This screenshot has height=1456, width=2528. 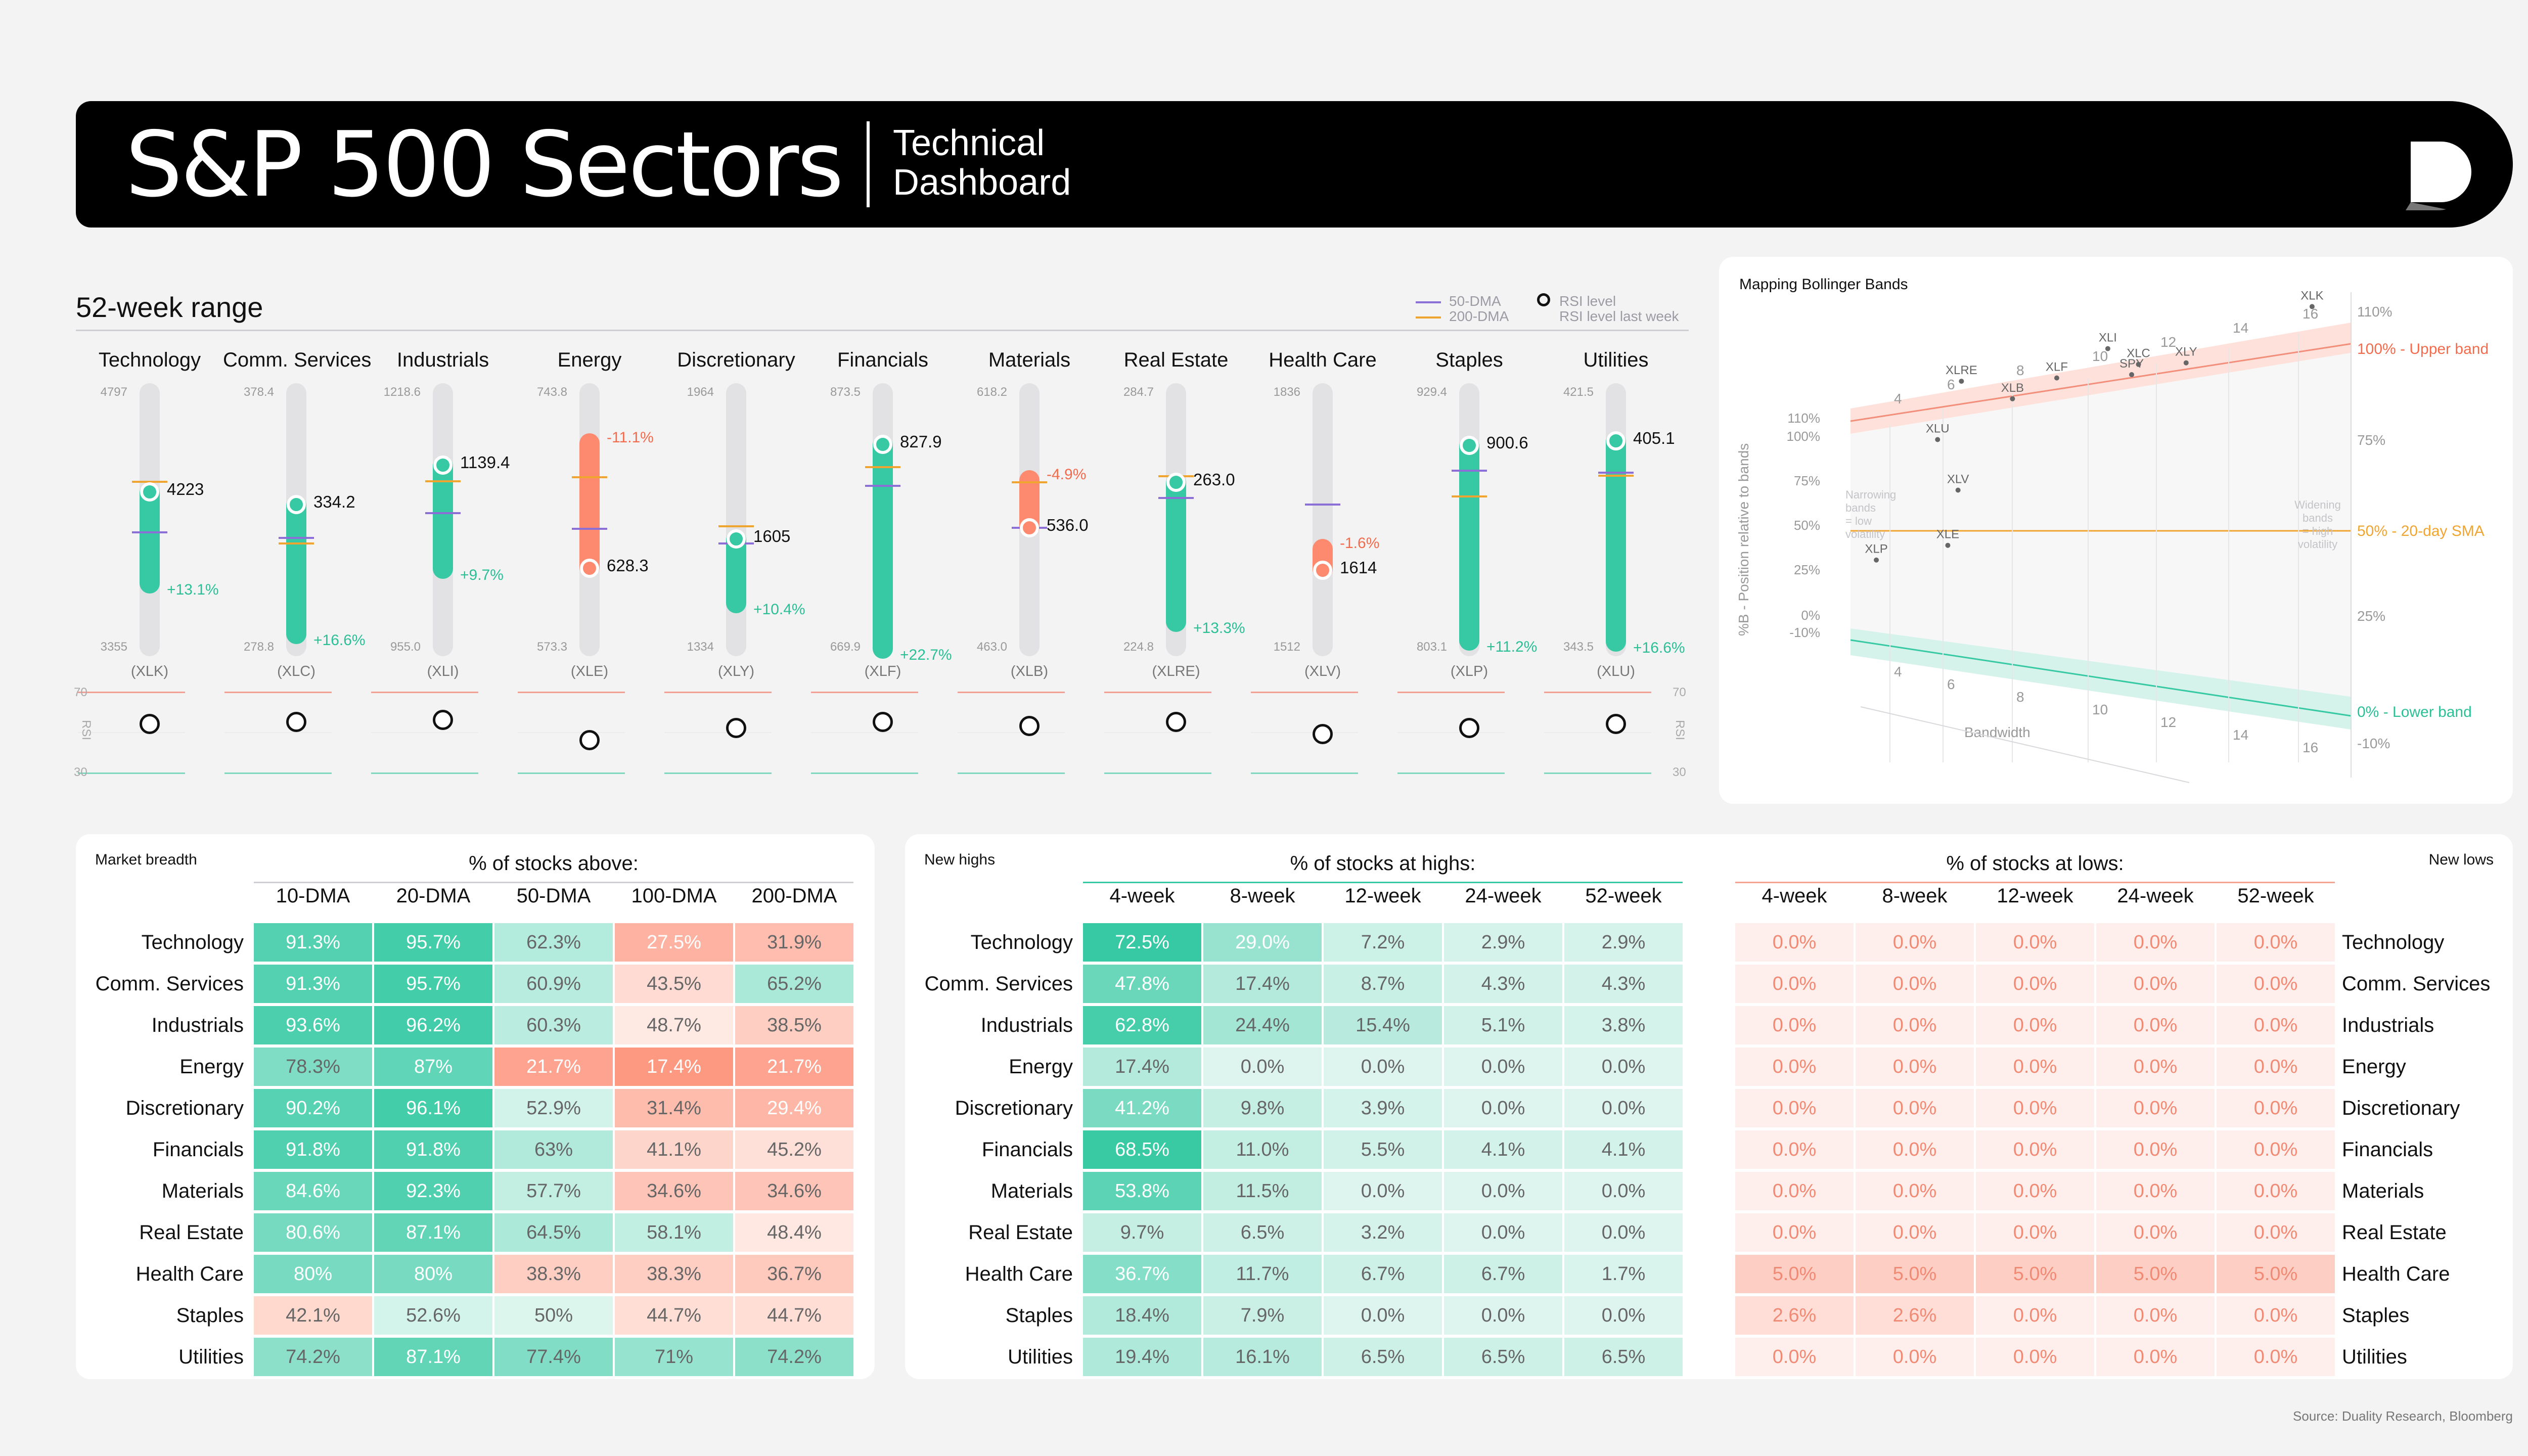 What do you see at coordinates (406, 647) in the screenshot?
I see `range-low-label: 955.0` at bounding box center [406, 647].